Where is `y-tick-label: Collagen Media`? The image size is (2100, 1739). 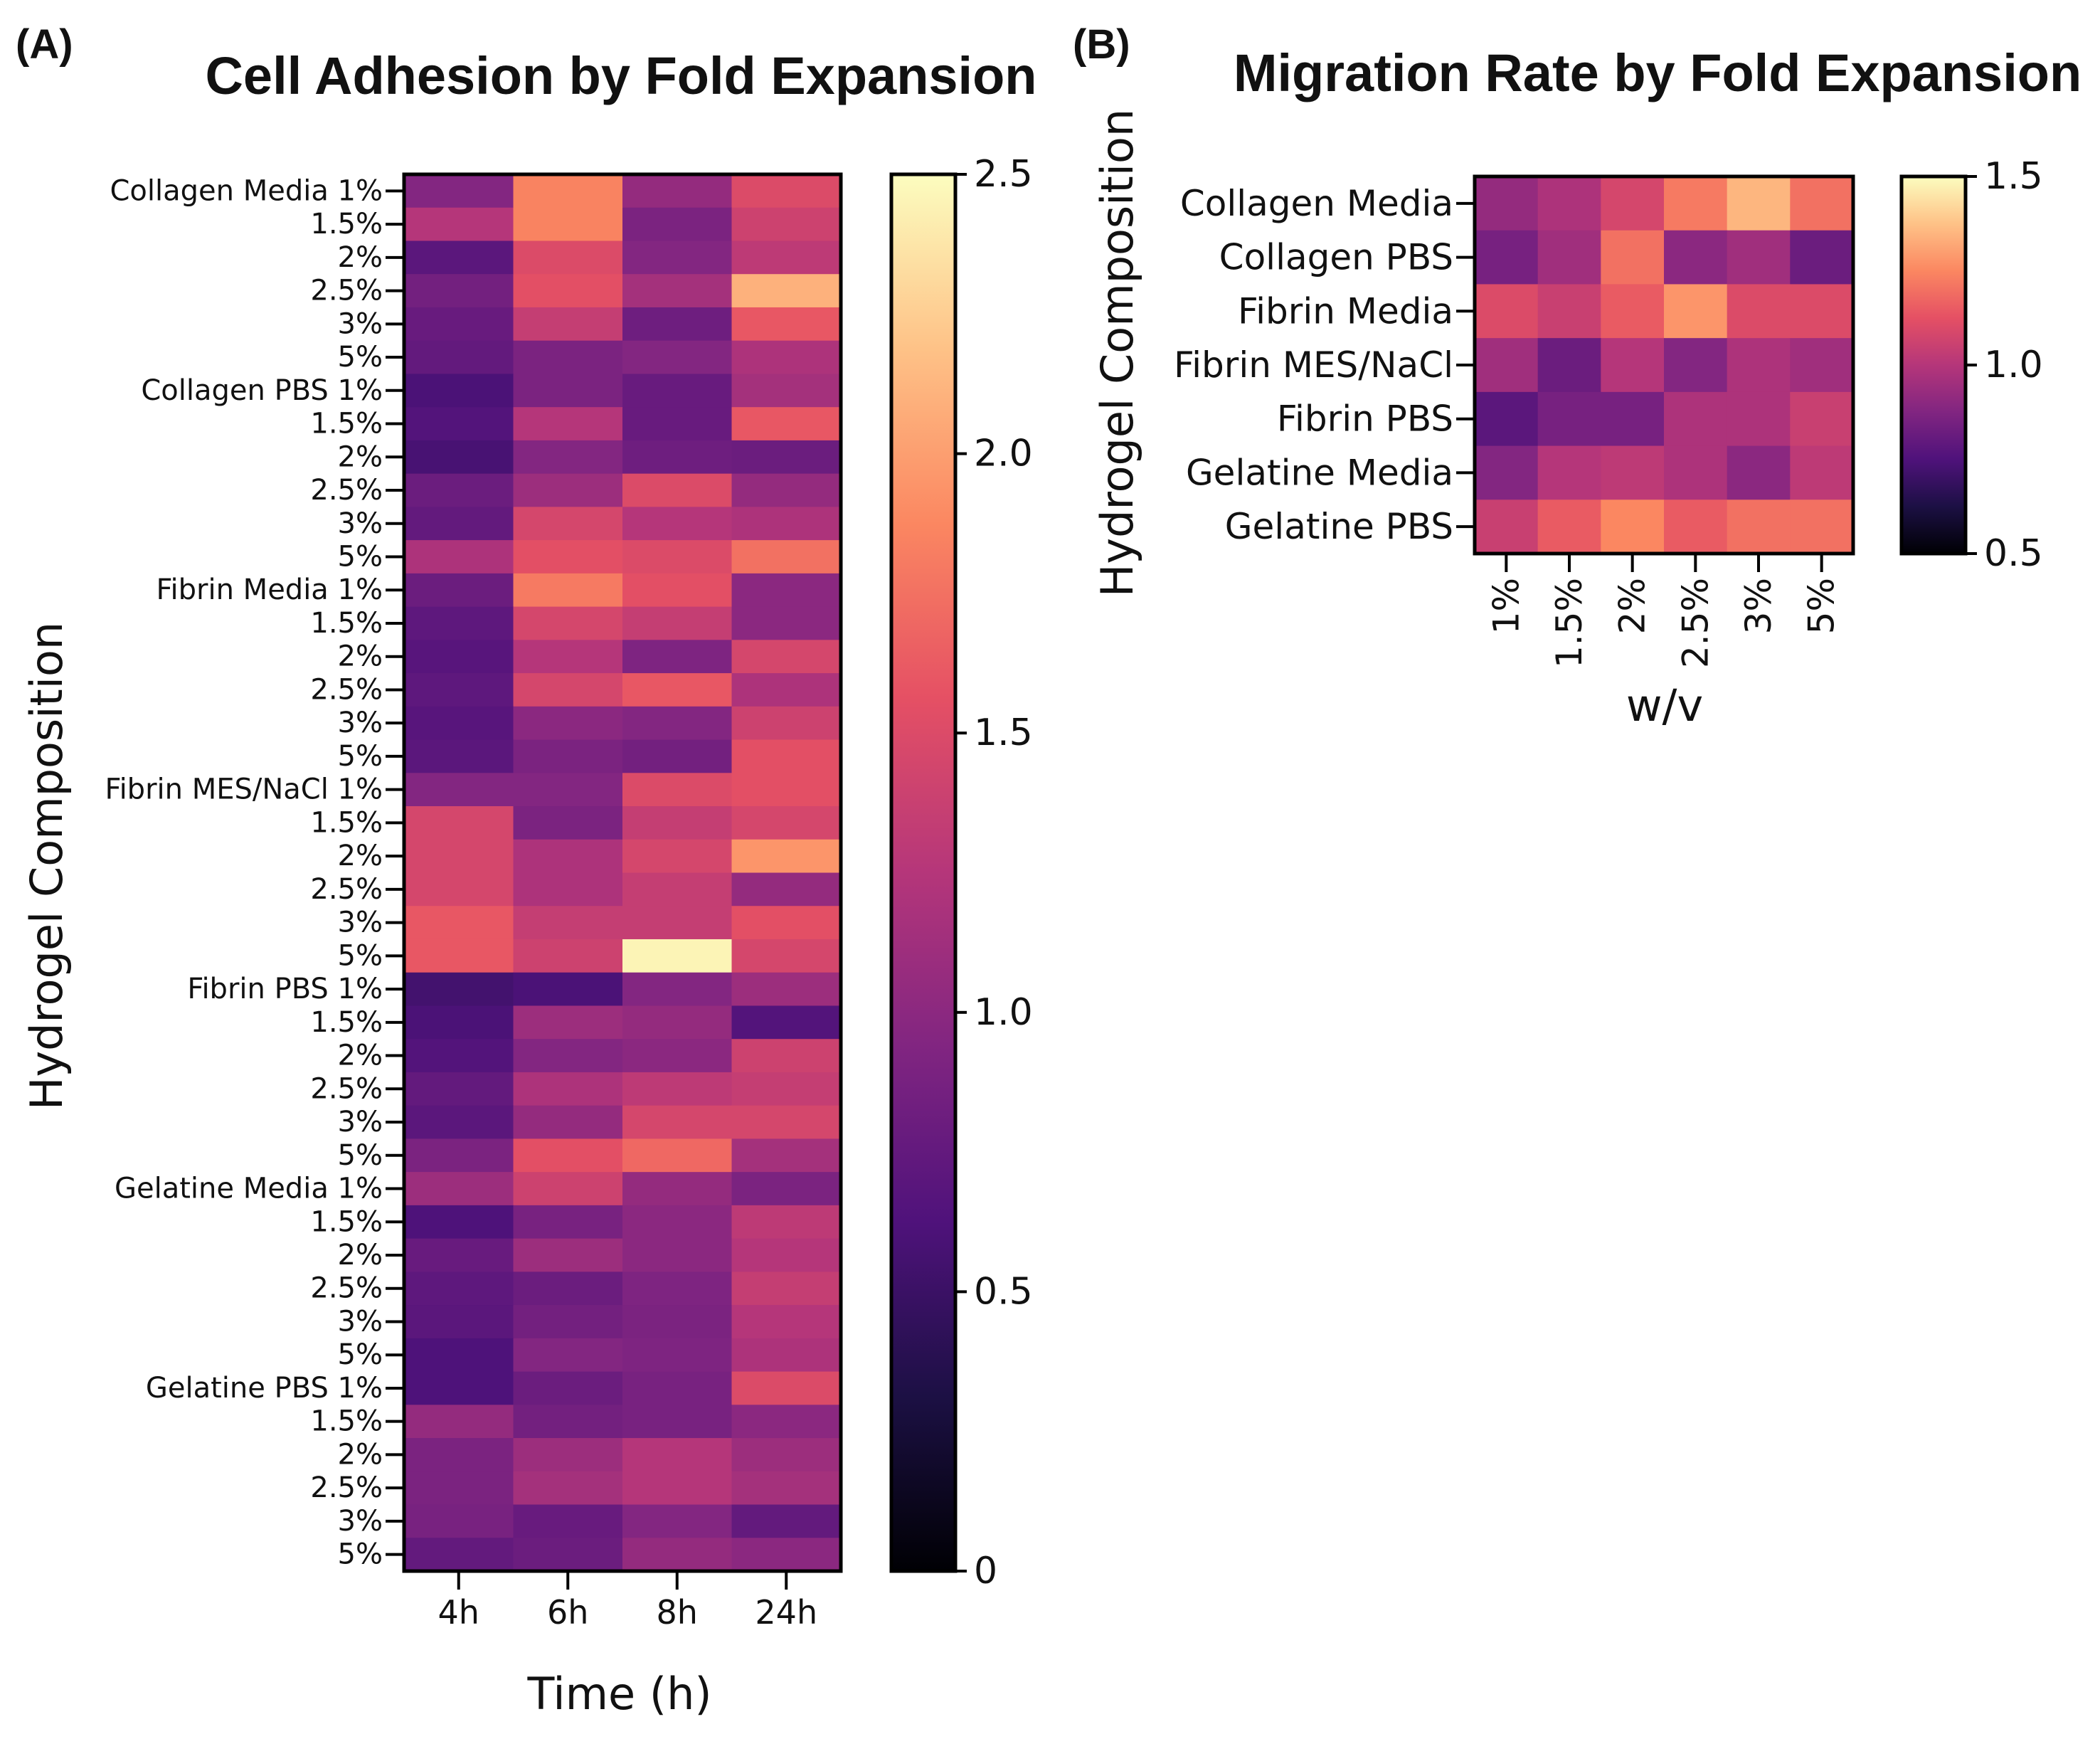 y-tick-label: Collagen Media is located at coordinates (1316, 203).